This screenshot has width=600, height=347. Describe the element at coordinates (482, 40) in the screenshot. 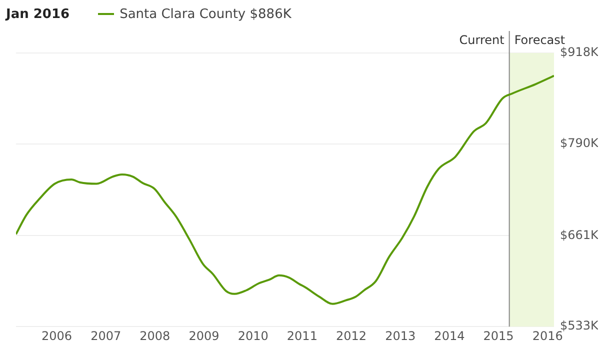

I see `ref-line-label: Current` at that location.